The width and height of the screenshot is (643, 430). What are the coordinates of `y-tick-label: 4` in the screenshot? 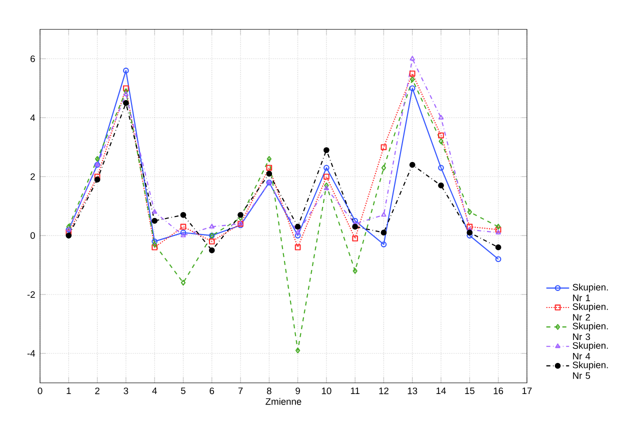 It's located at (33, 118).